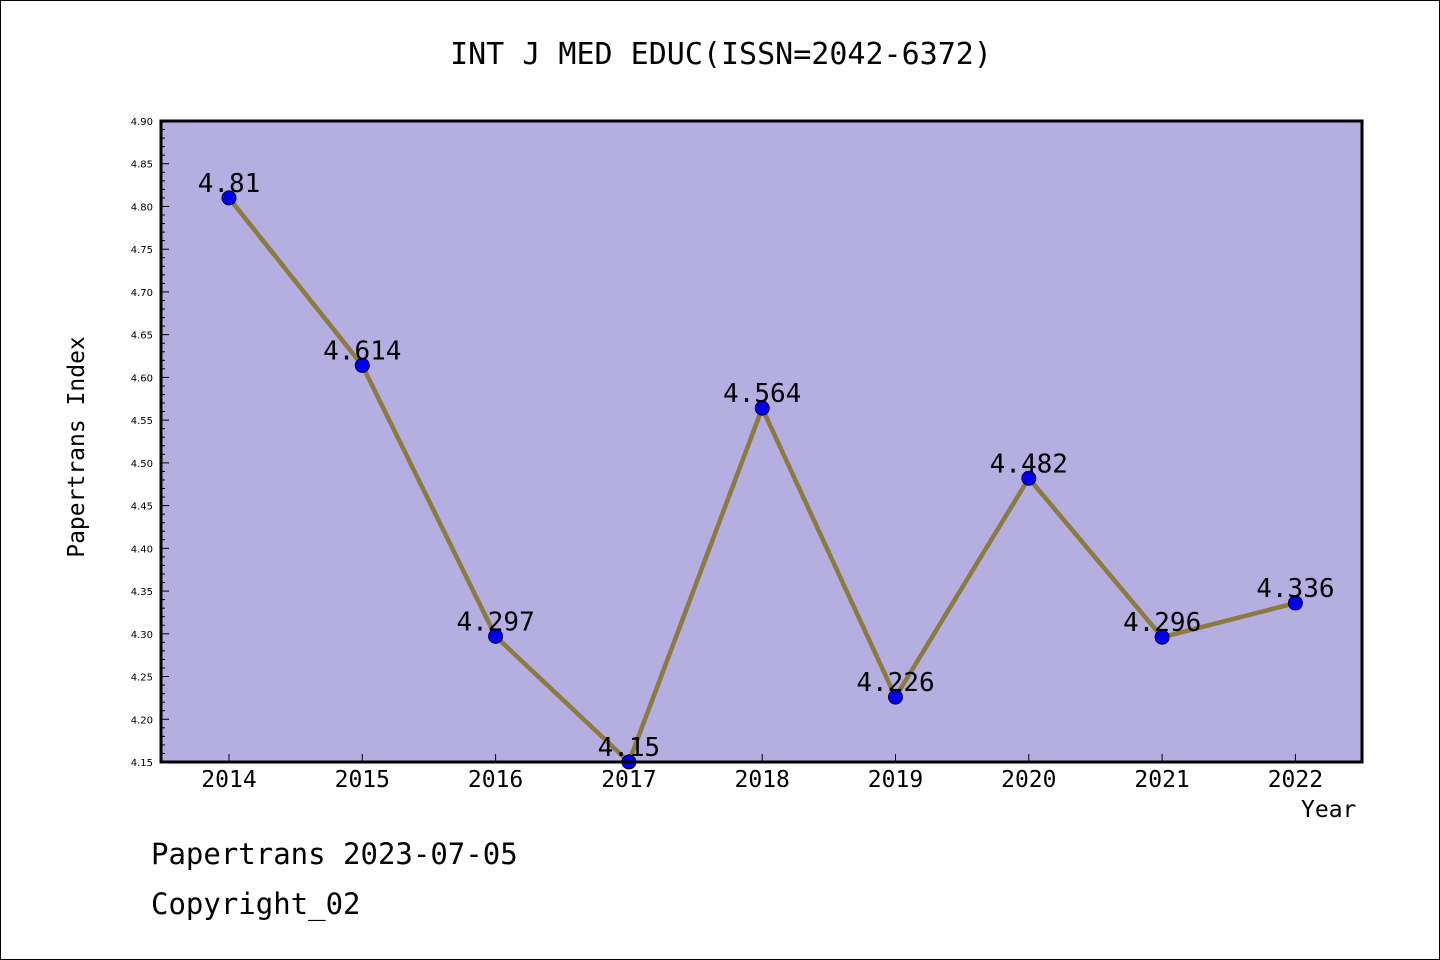  What do you see at coordinates (142, 720) in the screenshot?
I see `y-tick-label: 4.20` at bounding box center [142, 720].